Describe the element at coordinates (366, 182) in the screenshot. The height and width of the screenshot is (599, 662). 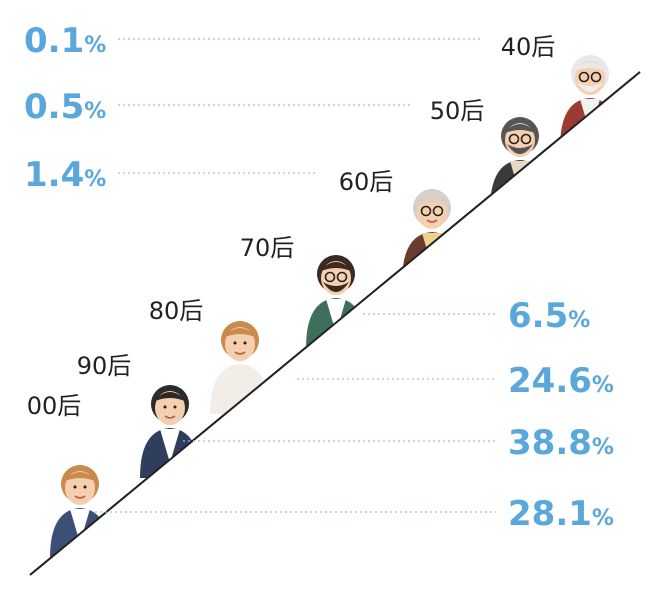
I see `generation-label: 60后` at that location.